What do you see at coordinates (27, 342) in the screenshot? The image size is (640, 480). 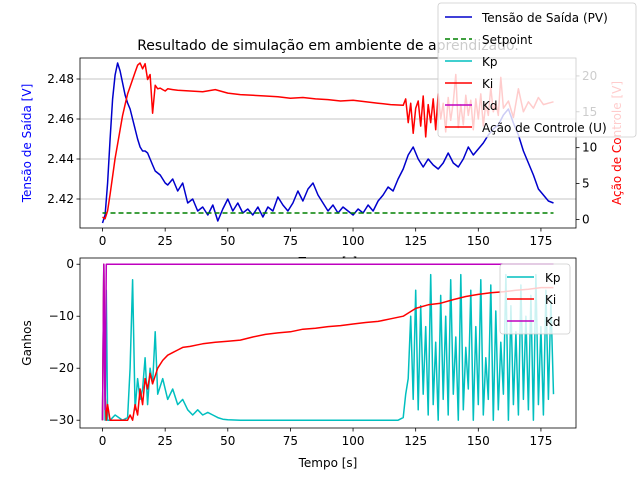 I see `bottom-y-axis-label: Ganhos` at bounding box center [27, 342].